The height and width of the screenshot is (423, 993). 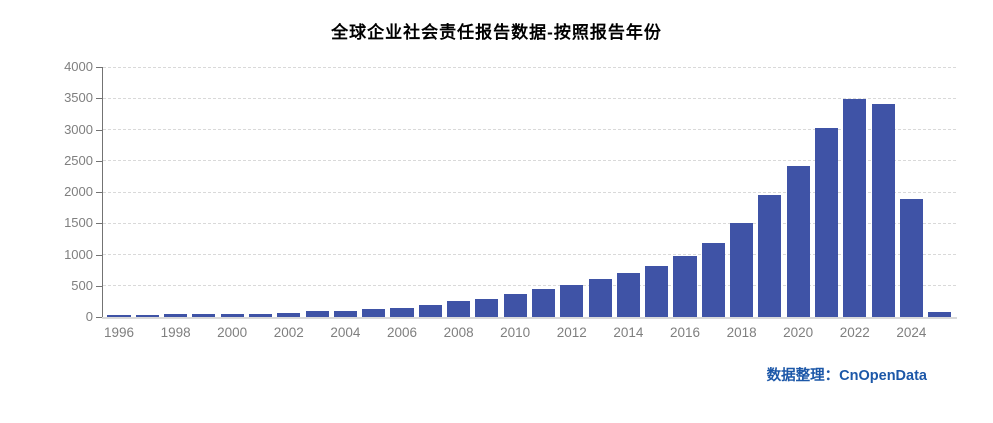 What do you see at coordinates (572, 301) in the screenshot?
I see `bar-2012` at bounding box center [572, 301].